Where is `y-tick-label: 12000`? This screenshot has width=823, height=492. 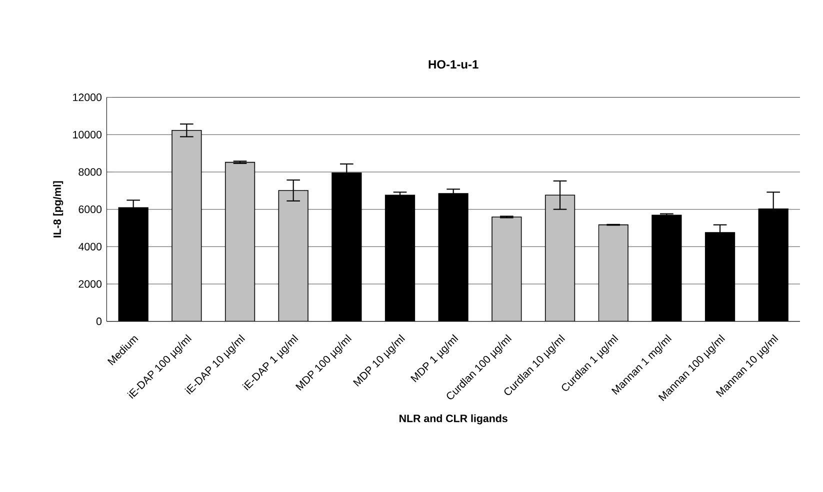 y-tick-label: 12000 is located at coordinates (87, 98).